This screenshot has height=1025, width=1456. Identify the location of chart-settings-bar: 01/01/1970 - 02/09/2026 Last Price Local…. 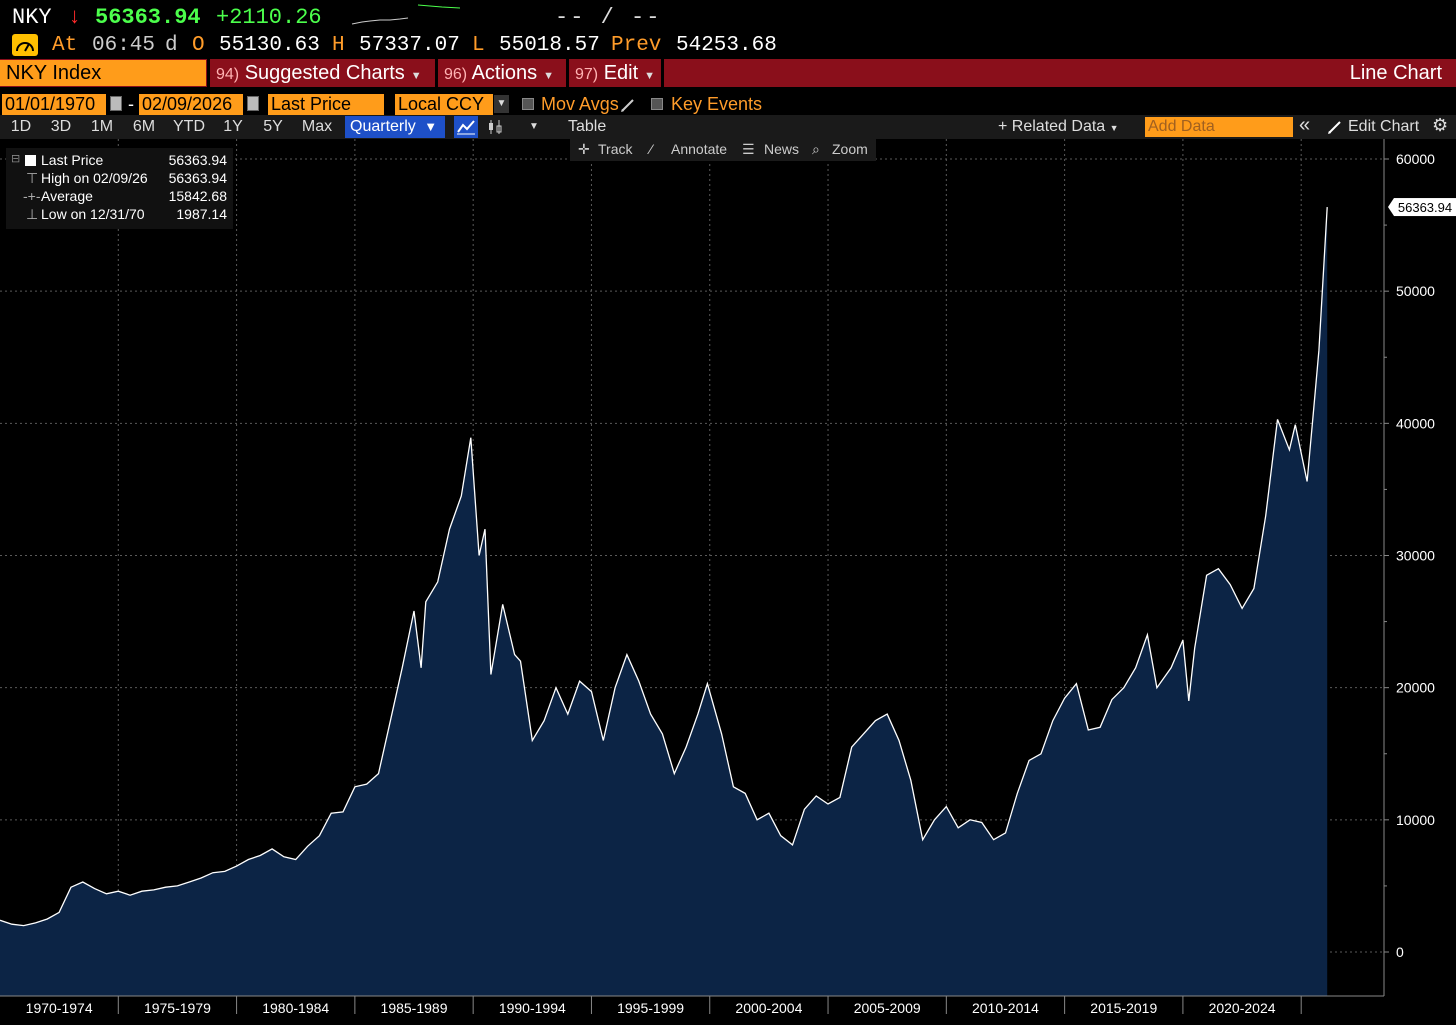
(728, 104).